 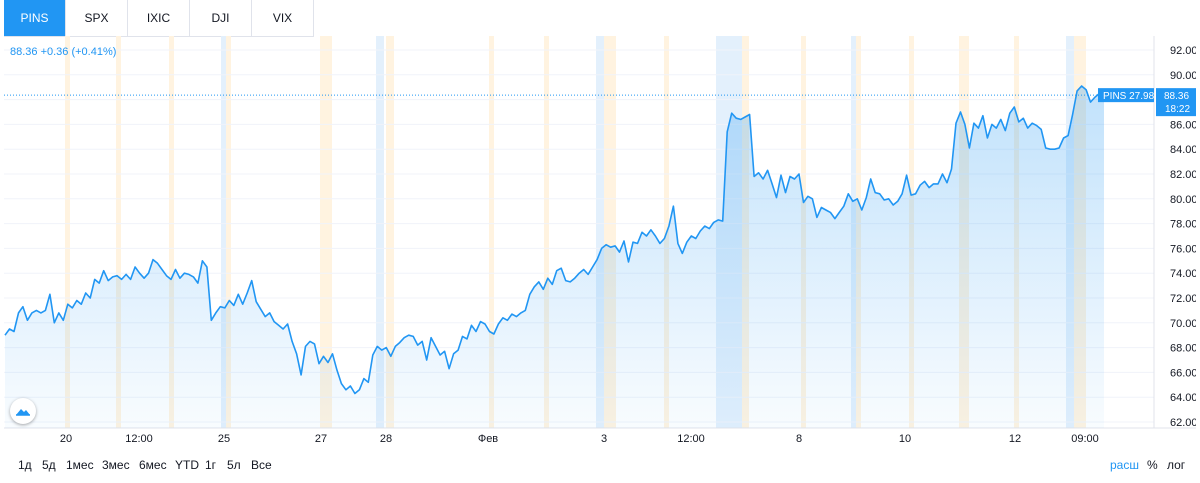 I want to click on x-tick-label: 27, so click(x=321, y=439).